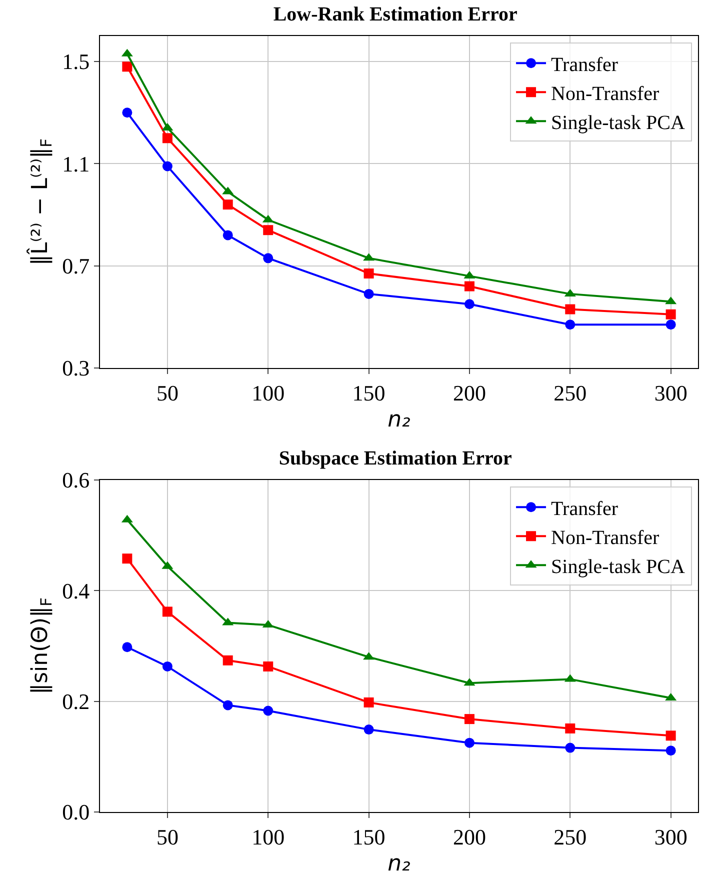 The width and height of the screenshot is (706, 888). Describe the element at coordinates (76, 701) in the screenshot. I see `y-tick-label: 0.2` at that location.